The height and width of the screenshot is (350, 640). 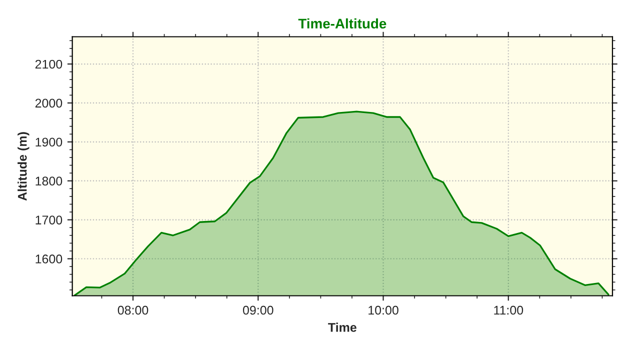 What do you see at coordinates (48, 64) in the screenshot?
I see `y-tick-label: 2100` at bounding box center [48, 64].